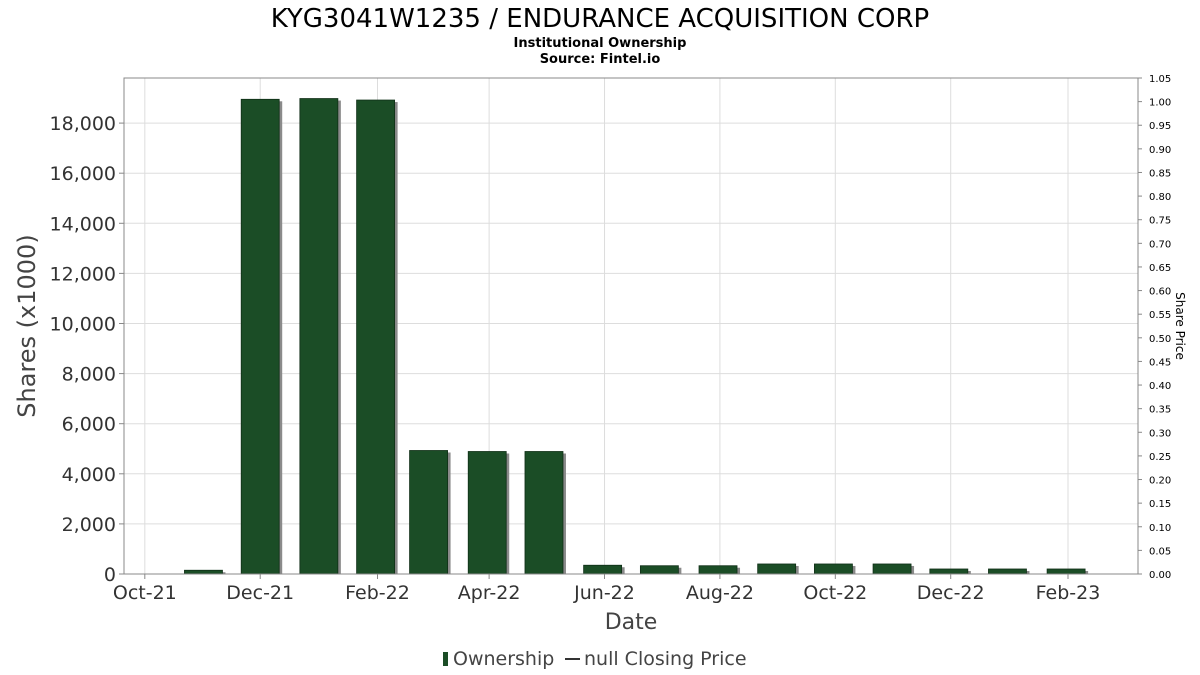  I want to click on legend: Ownership null Closing Price, so click(595, 659).